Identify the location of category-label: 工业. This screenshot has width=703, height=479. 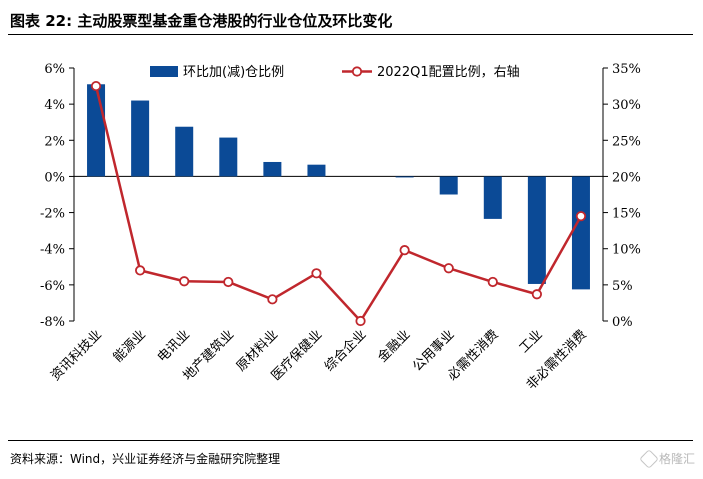
(531, 341).